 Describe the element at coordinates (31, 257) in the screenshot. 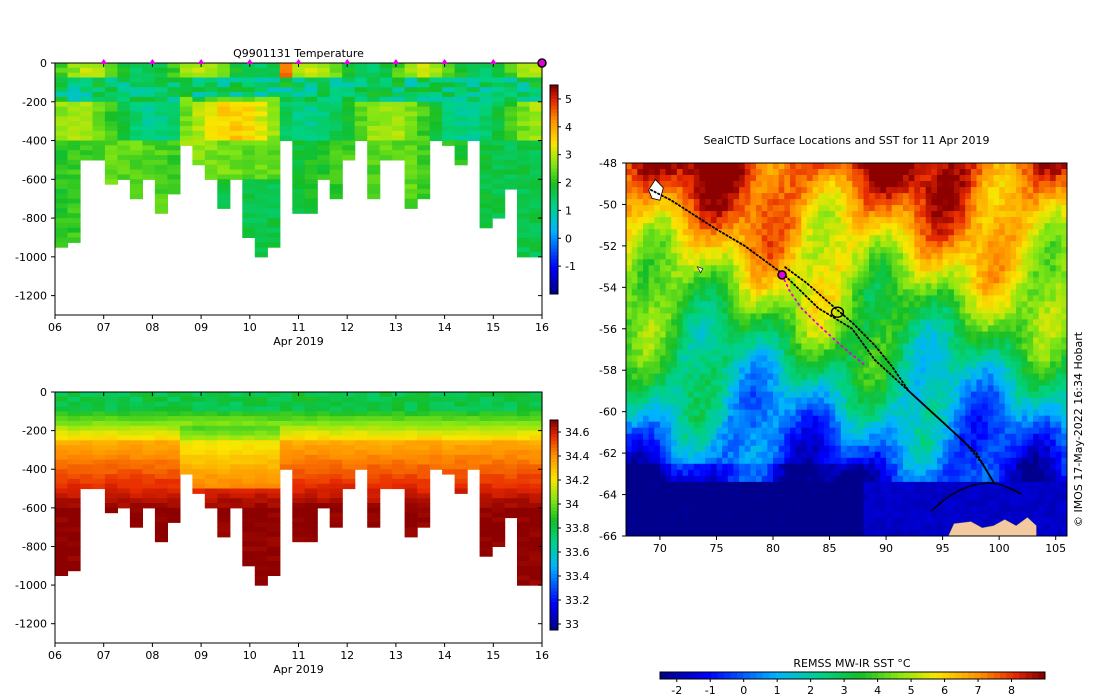

I see `temp-ytick-label: -1000` at that location.